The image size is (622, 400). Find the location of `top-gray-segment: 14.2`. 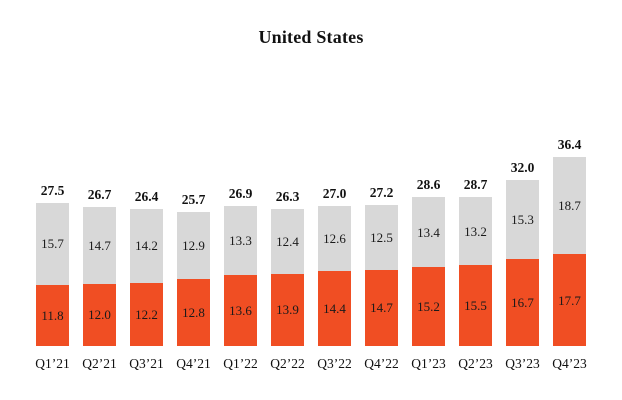

top-gray-segment: 14.2 is located at coordinates (146, 245).